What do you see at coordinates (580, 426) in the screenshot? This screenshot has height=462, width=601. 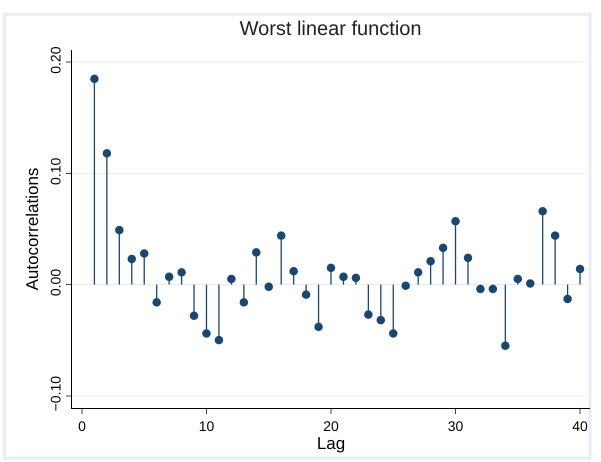 I see `x-tick-label: 40` at bounding box center [580, 426].